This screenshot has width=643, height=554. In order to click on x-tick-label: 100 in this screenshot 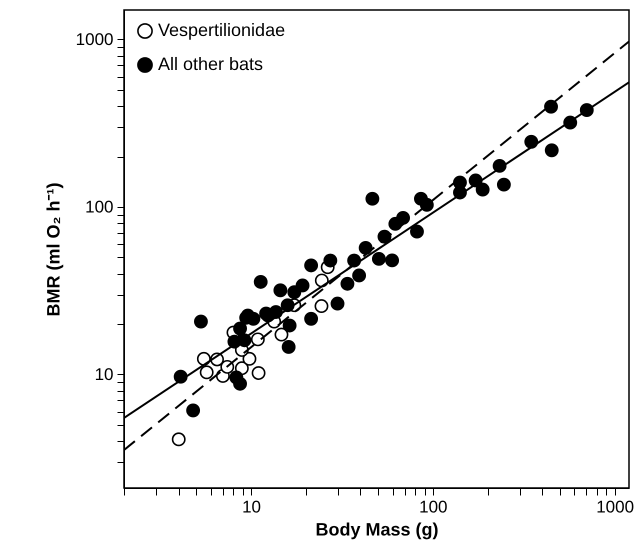, I will do `click(433, 507)`.